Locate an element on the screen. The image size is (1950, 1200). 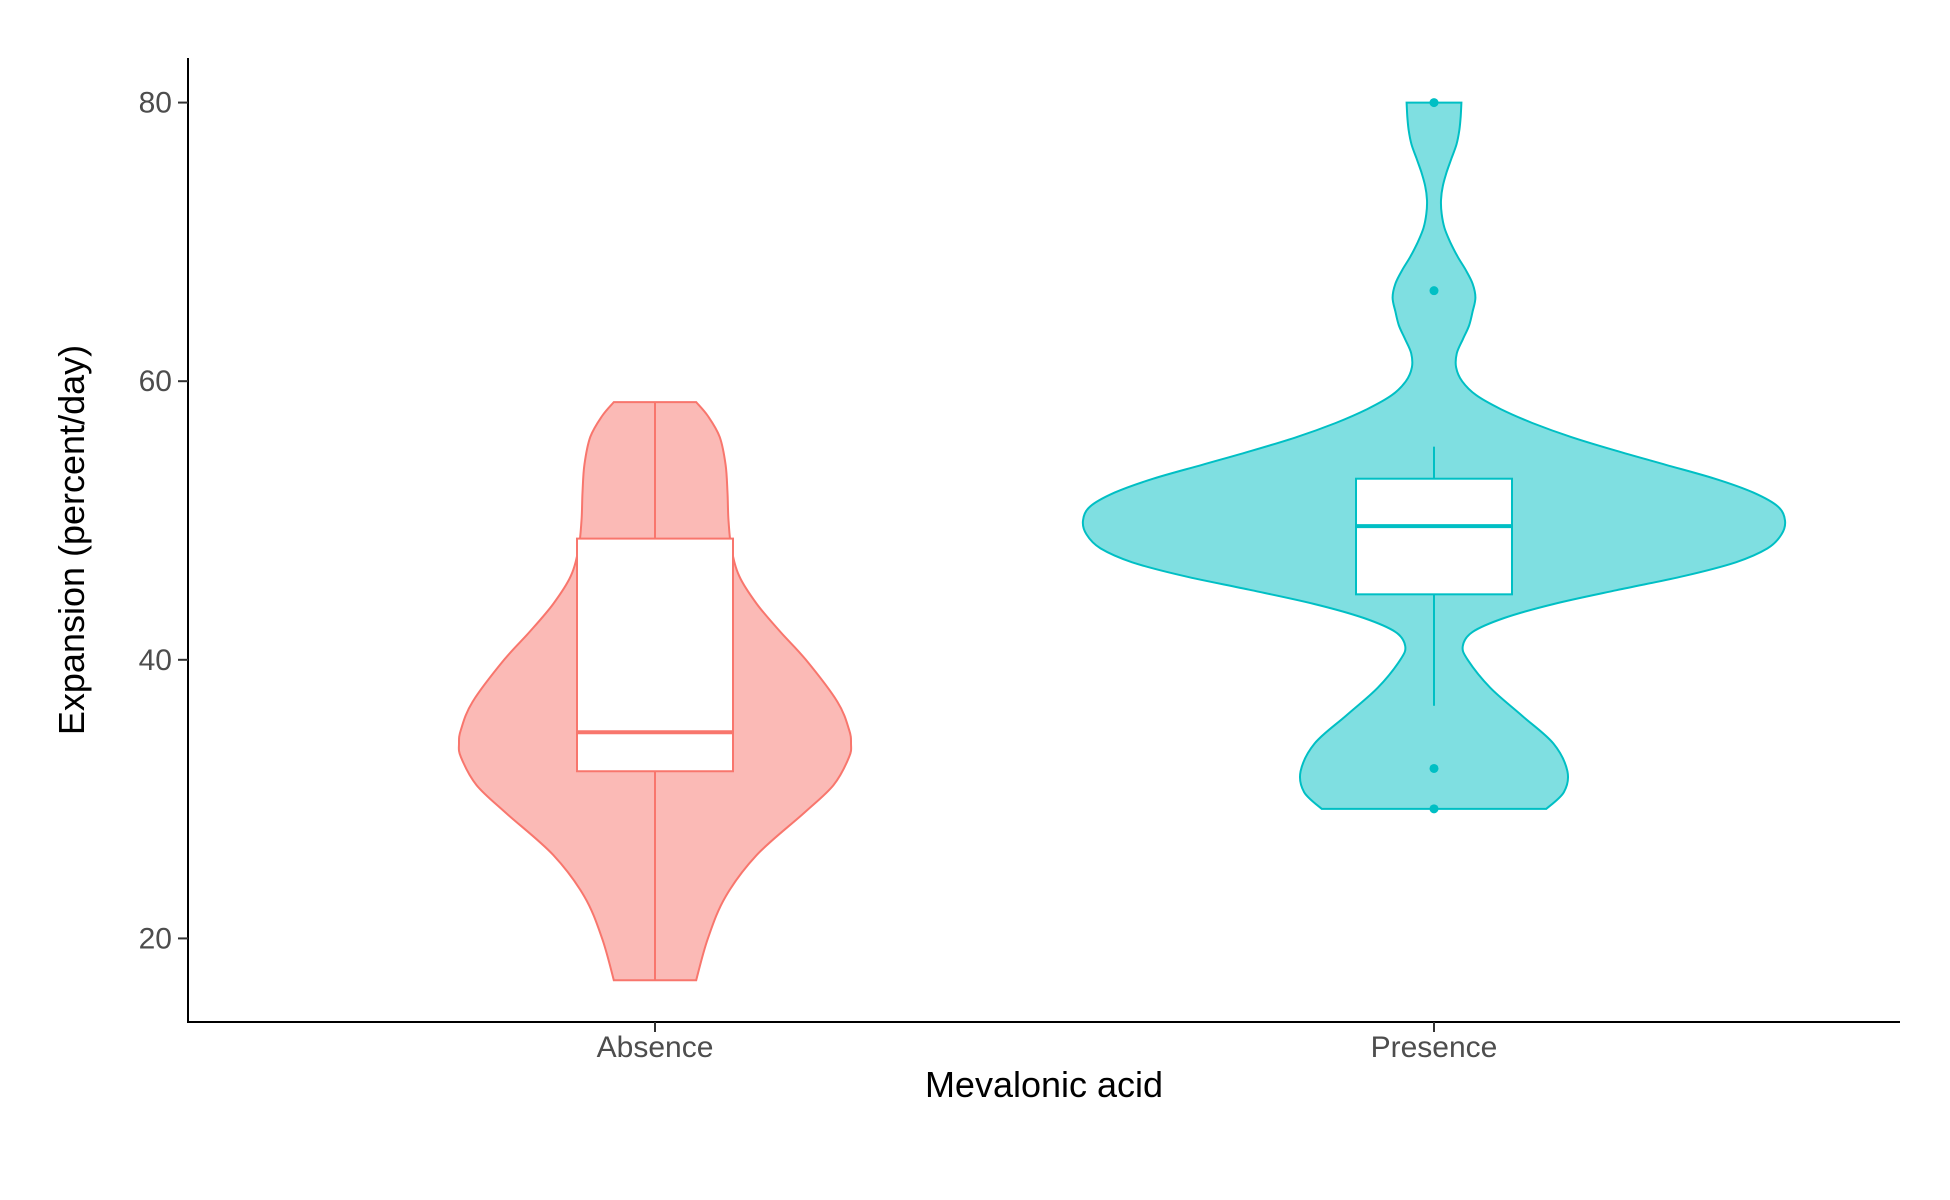
x-tick-label: Presence is located at coordinates (1434, 1047).